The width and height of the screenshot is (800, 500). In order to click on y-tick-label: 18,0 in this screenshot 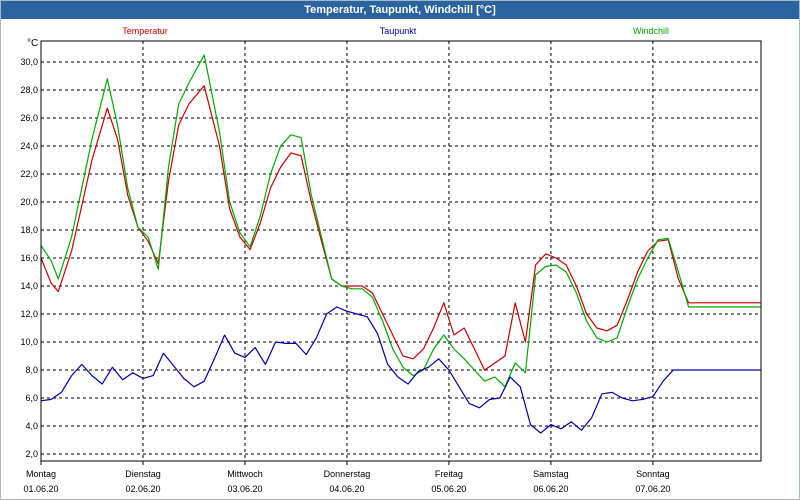, I will do `click(29, 230)`.